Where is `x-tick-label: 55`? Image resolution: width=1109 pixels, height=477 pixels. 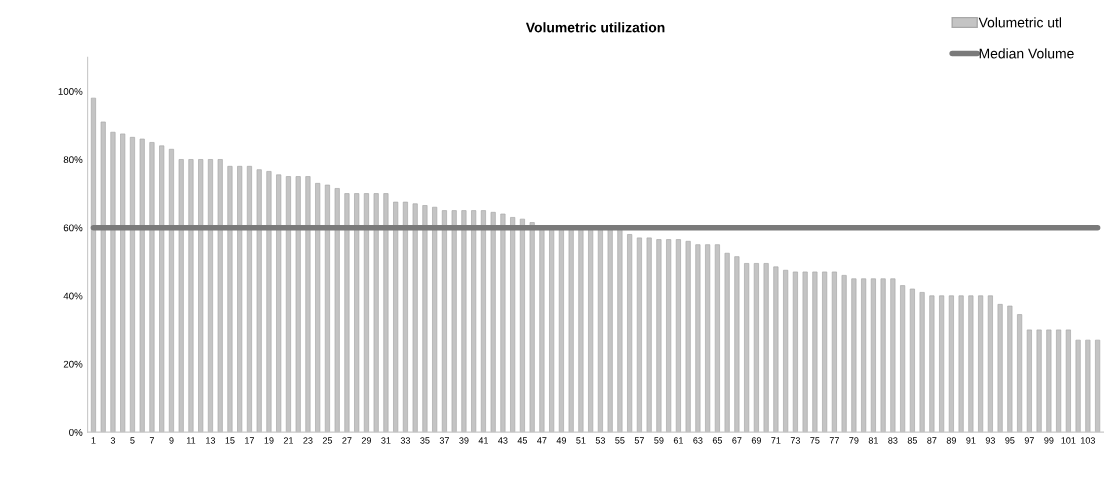 x-tick-label: 55 is located at coordinates (620, 440).